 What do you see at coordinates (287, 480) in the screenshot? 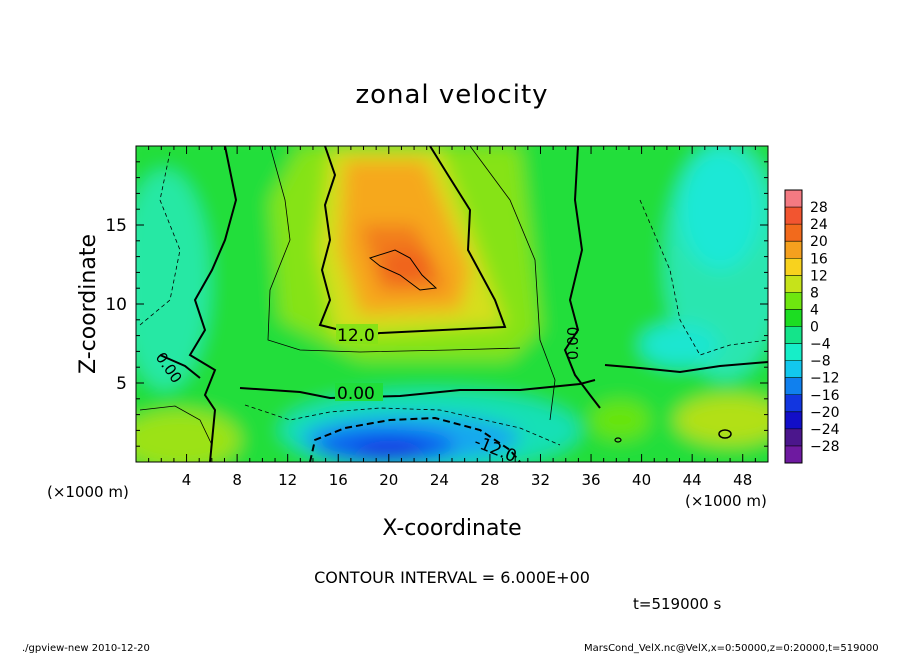
I see `x-tick-label: 12` at bounding box center [287, 480].